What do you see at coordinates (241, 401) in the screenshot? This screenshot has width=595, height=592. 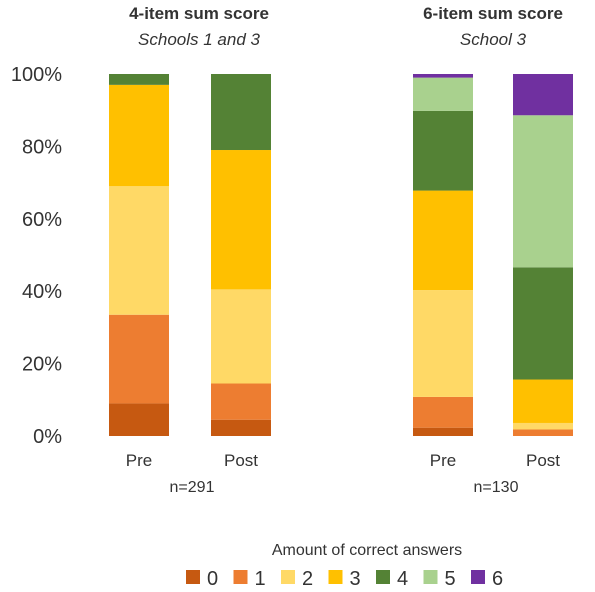 I see `bar-segment-n=291-Post-1` at bounding box center [241, 401].